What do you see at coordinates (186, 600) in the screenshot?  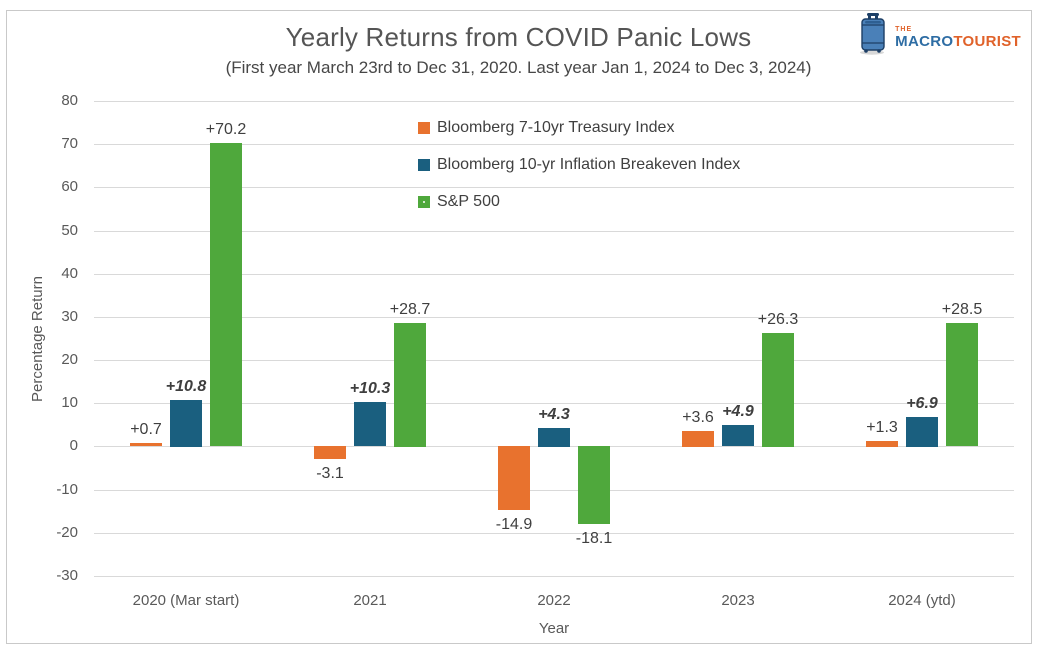 I see `x-tick-label: 2020 (Mar start)` at bounding box center [186, 600].